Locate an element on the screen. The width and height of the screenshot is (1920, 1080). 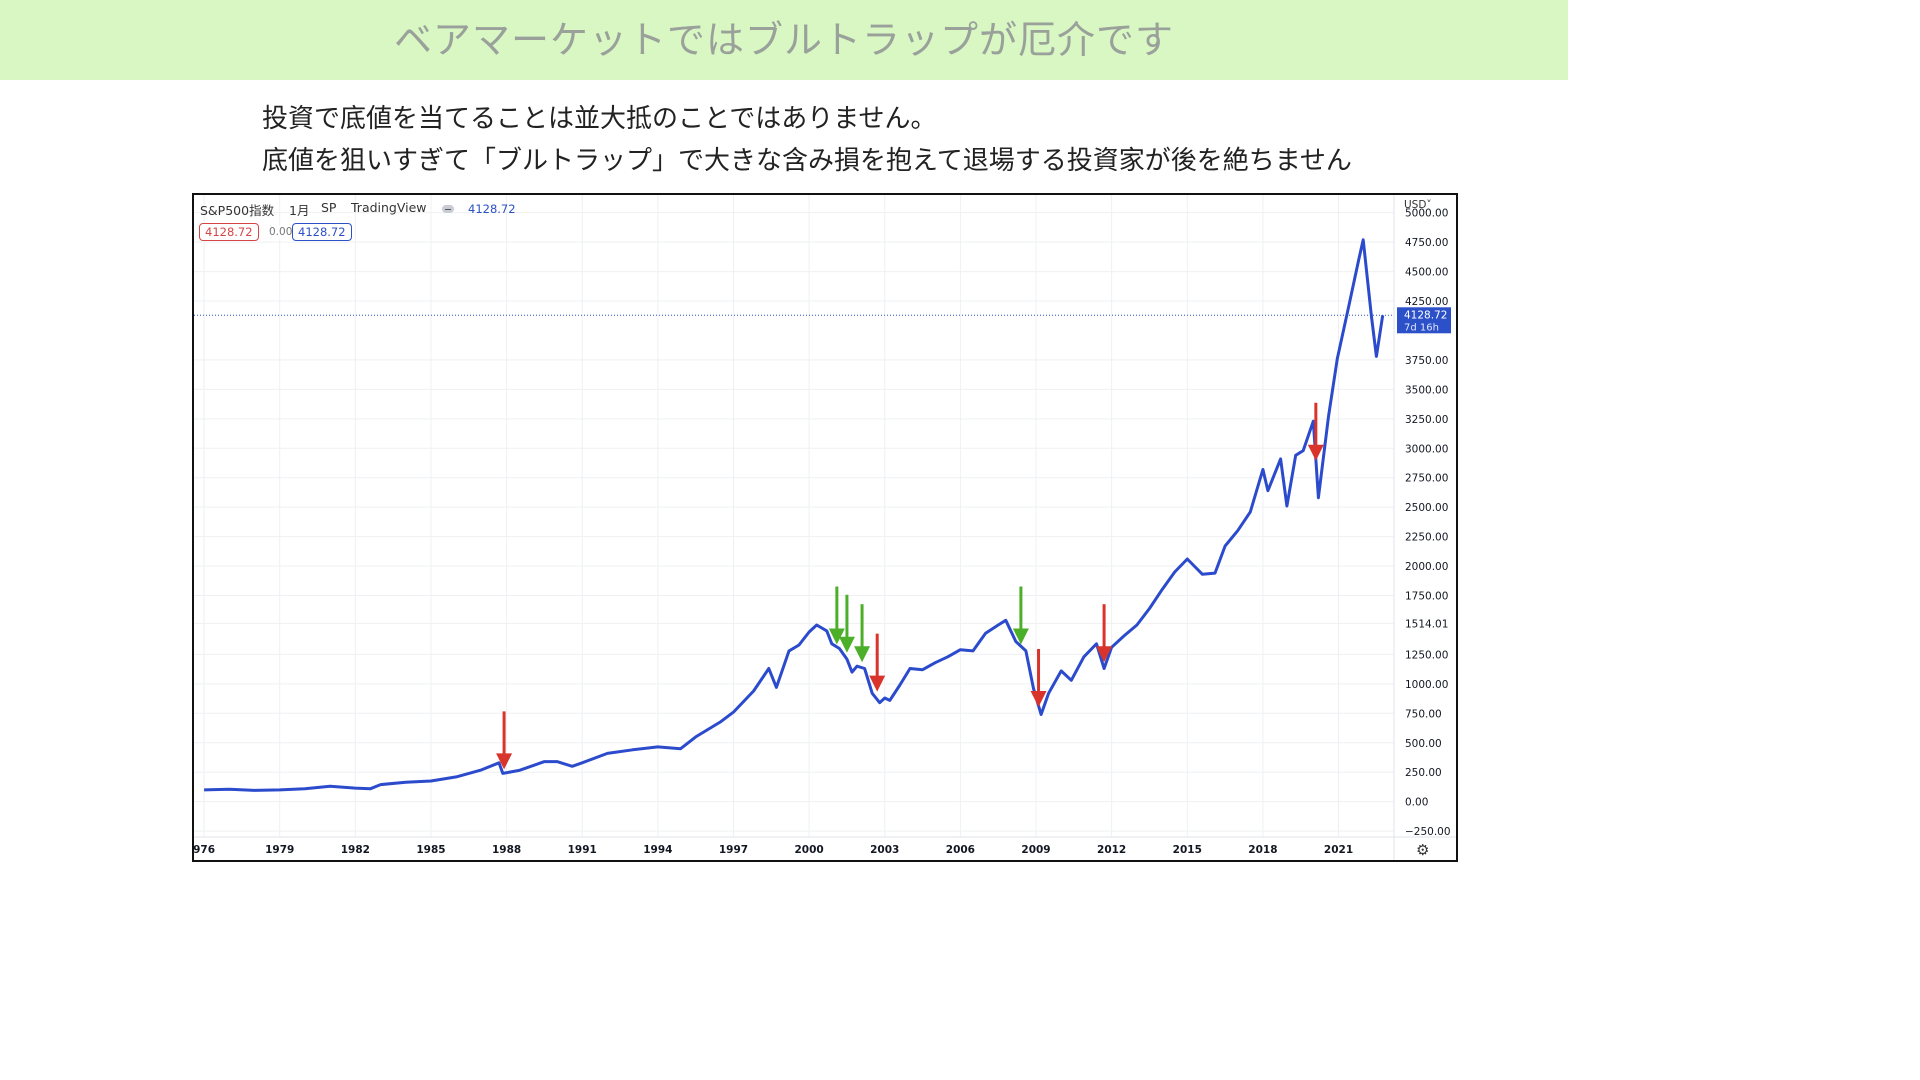
open-value-pill: 4128.72 is located at coordinates (229, 232).